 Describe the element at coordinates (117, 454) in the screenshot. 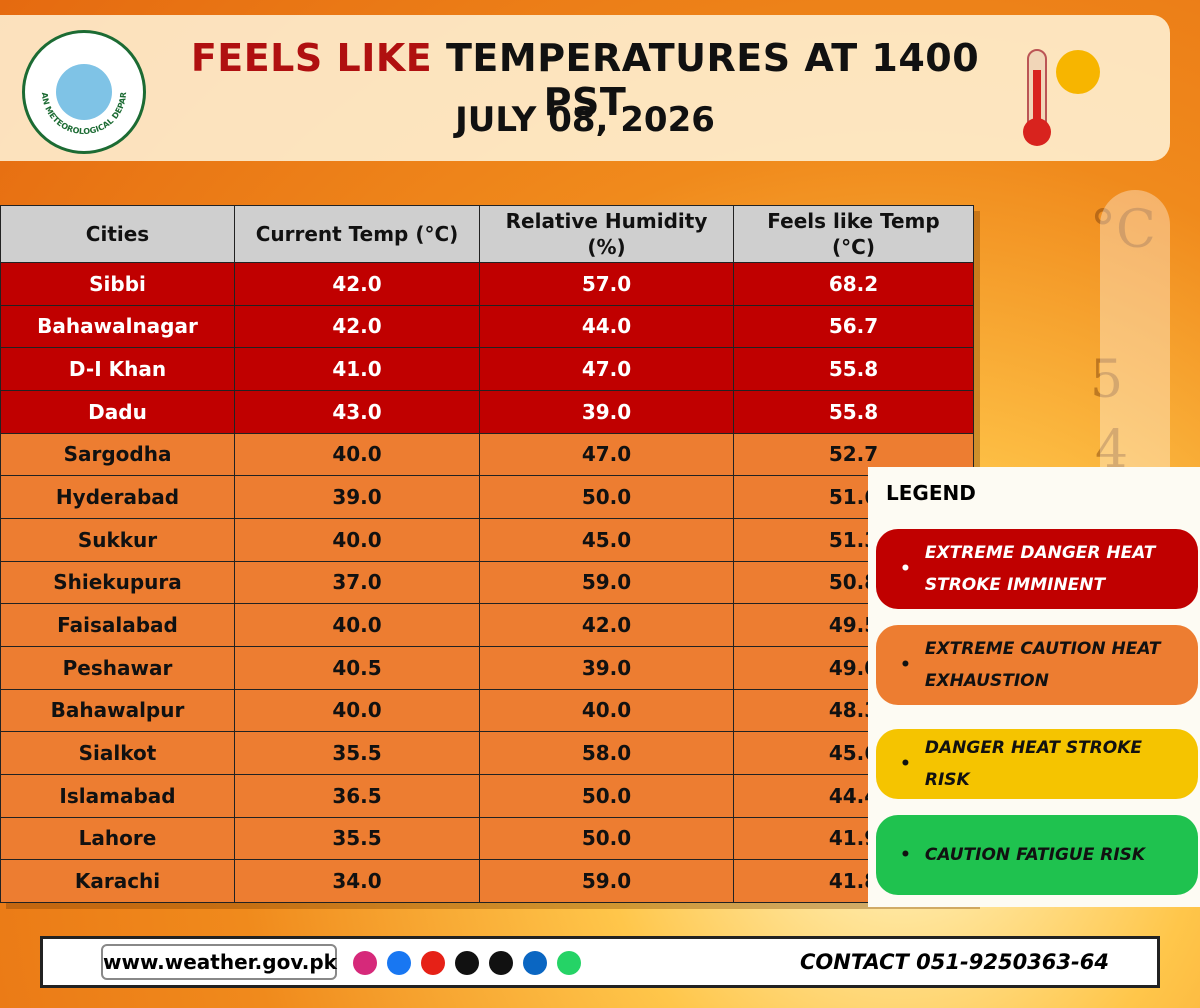

I see `city-cell: Sargodha` at that location.